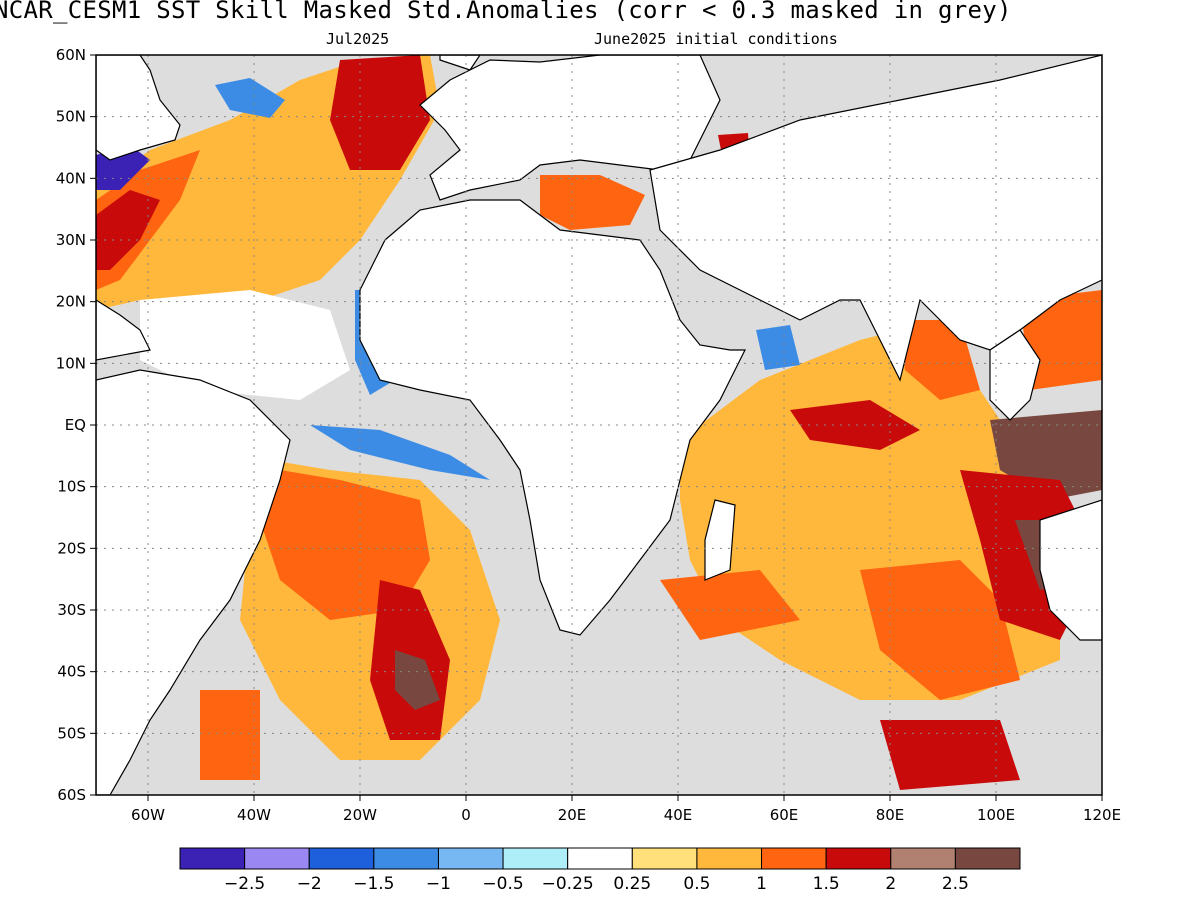 The width and height of the screenshot is (1200, 900). What do you see at coordinates (128, 230) in the screenshot?
I see `anomaly-region-north-atlantic-core` at bounding box center [128, 230].